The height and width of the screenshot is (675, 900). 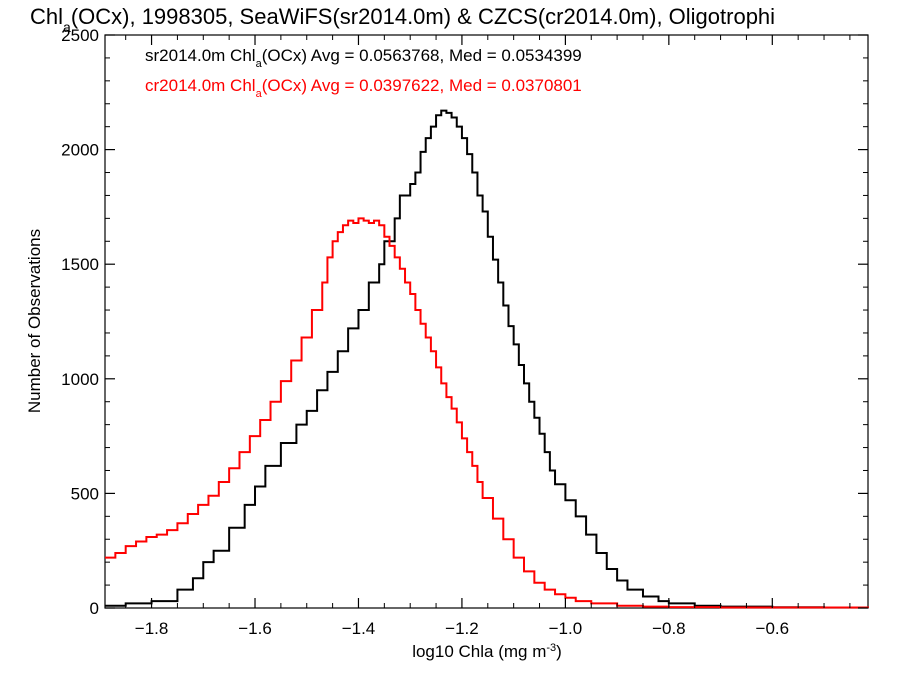 What do you see at coordinates (94, 608) in the screenshot?
I see `y-tick-label: 0` at bounding box center [94, 608].